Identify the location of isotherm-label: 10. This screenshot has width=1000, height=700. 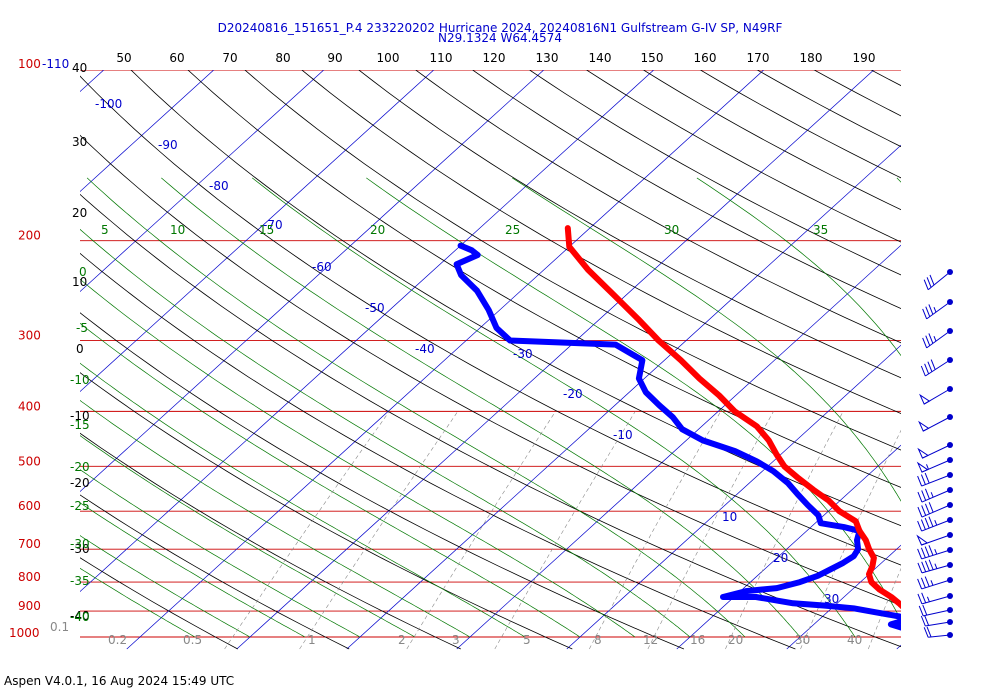
(729, 517).